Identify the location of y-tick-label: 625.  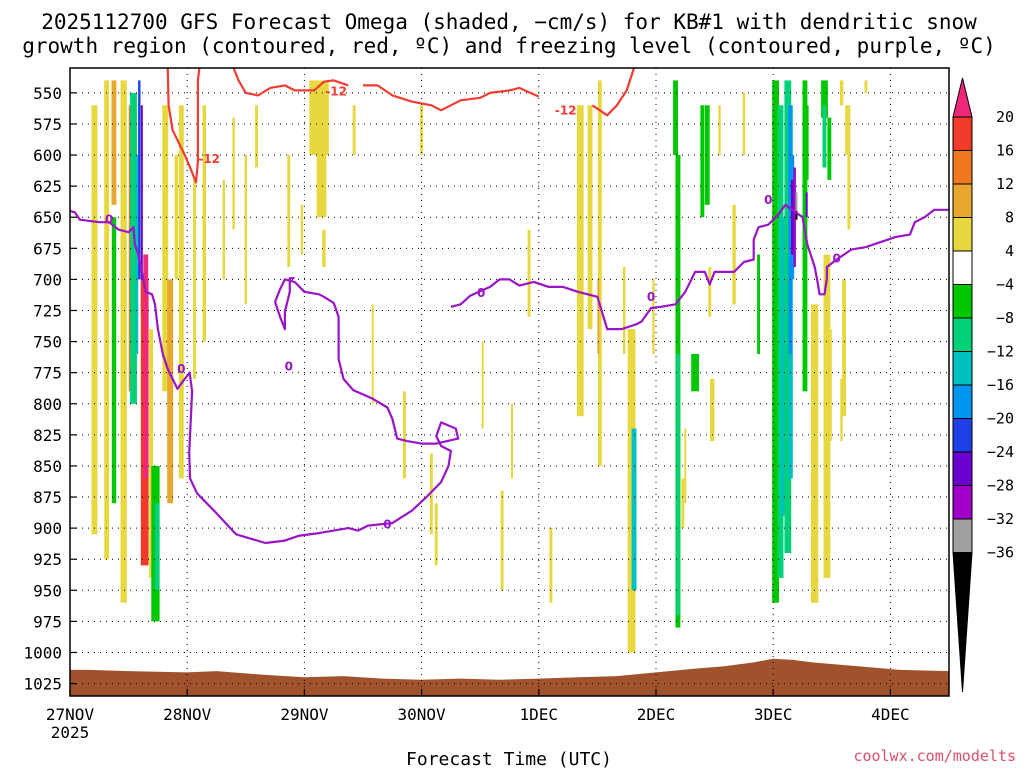
(47, 186).